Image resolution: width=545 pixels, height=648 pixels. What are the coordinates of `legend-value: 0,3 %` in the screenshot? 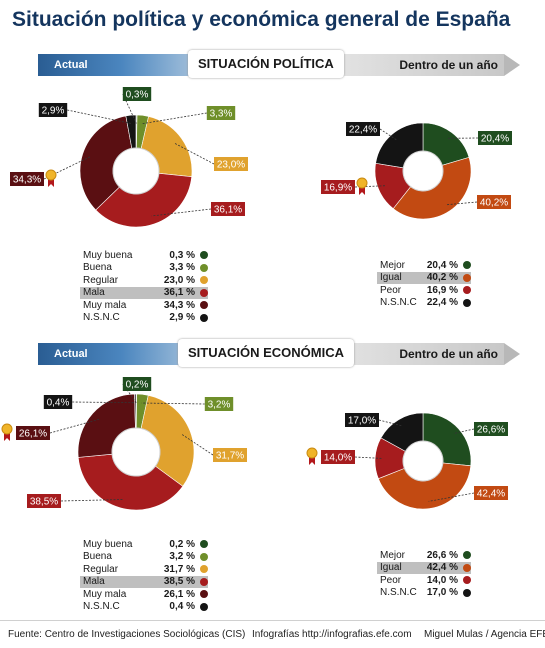 It's located at (182, 255).